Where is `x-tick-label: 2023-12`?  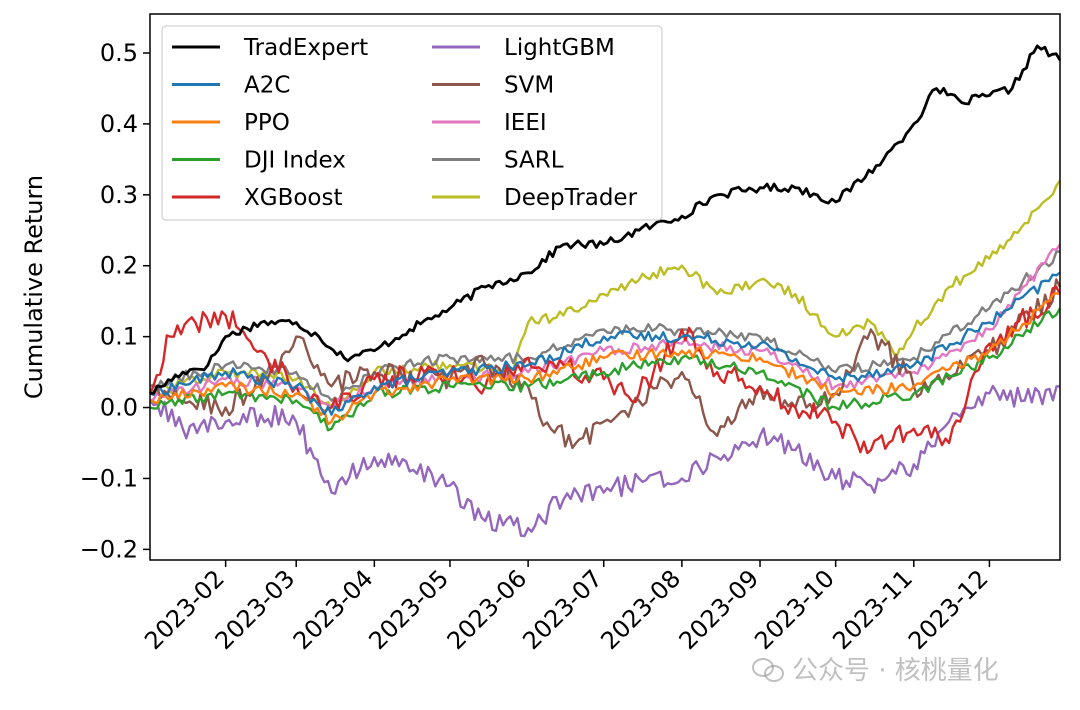
x-tick-label: 2023-12 is located at coordinates (948, 609).